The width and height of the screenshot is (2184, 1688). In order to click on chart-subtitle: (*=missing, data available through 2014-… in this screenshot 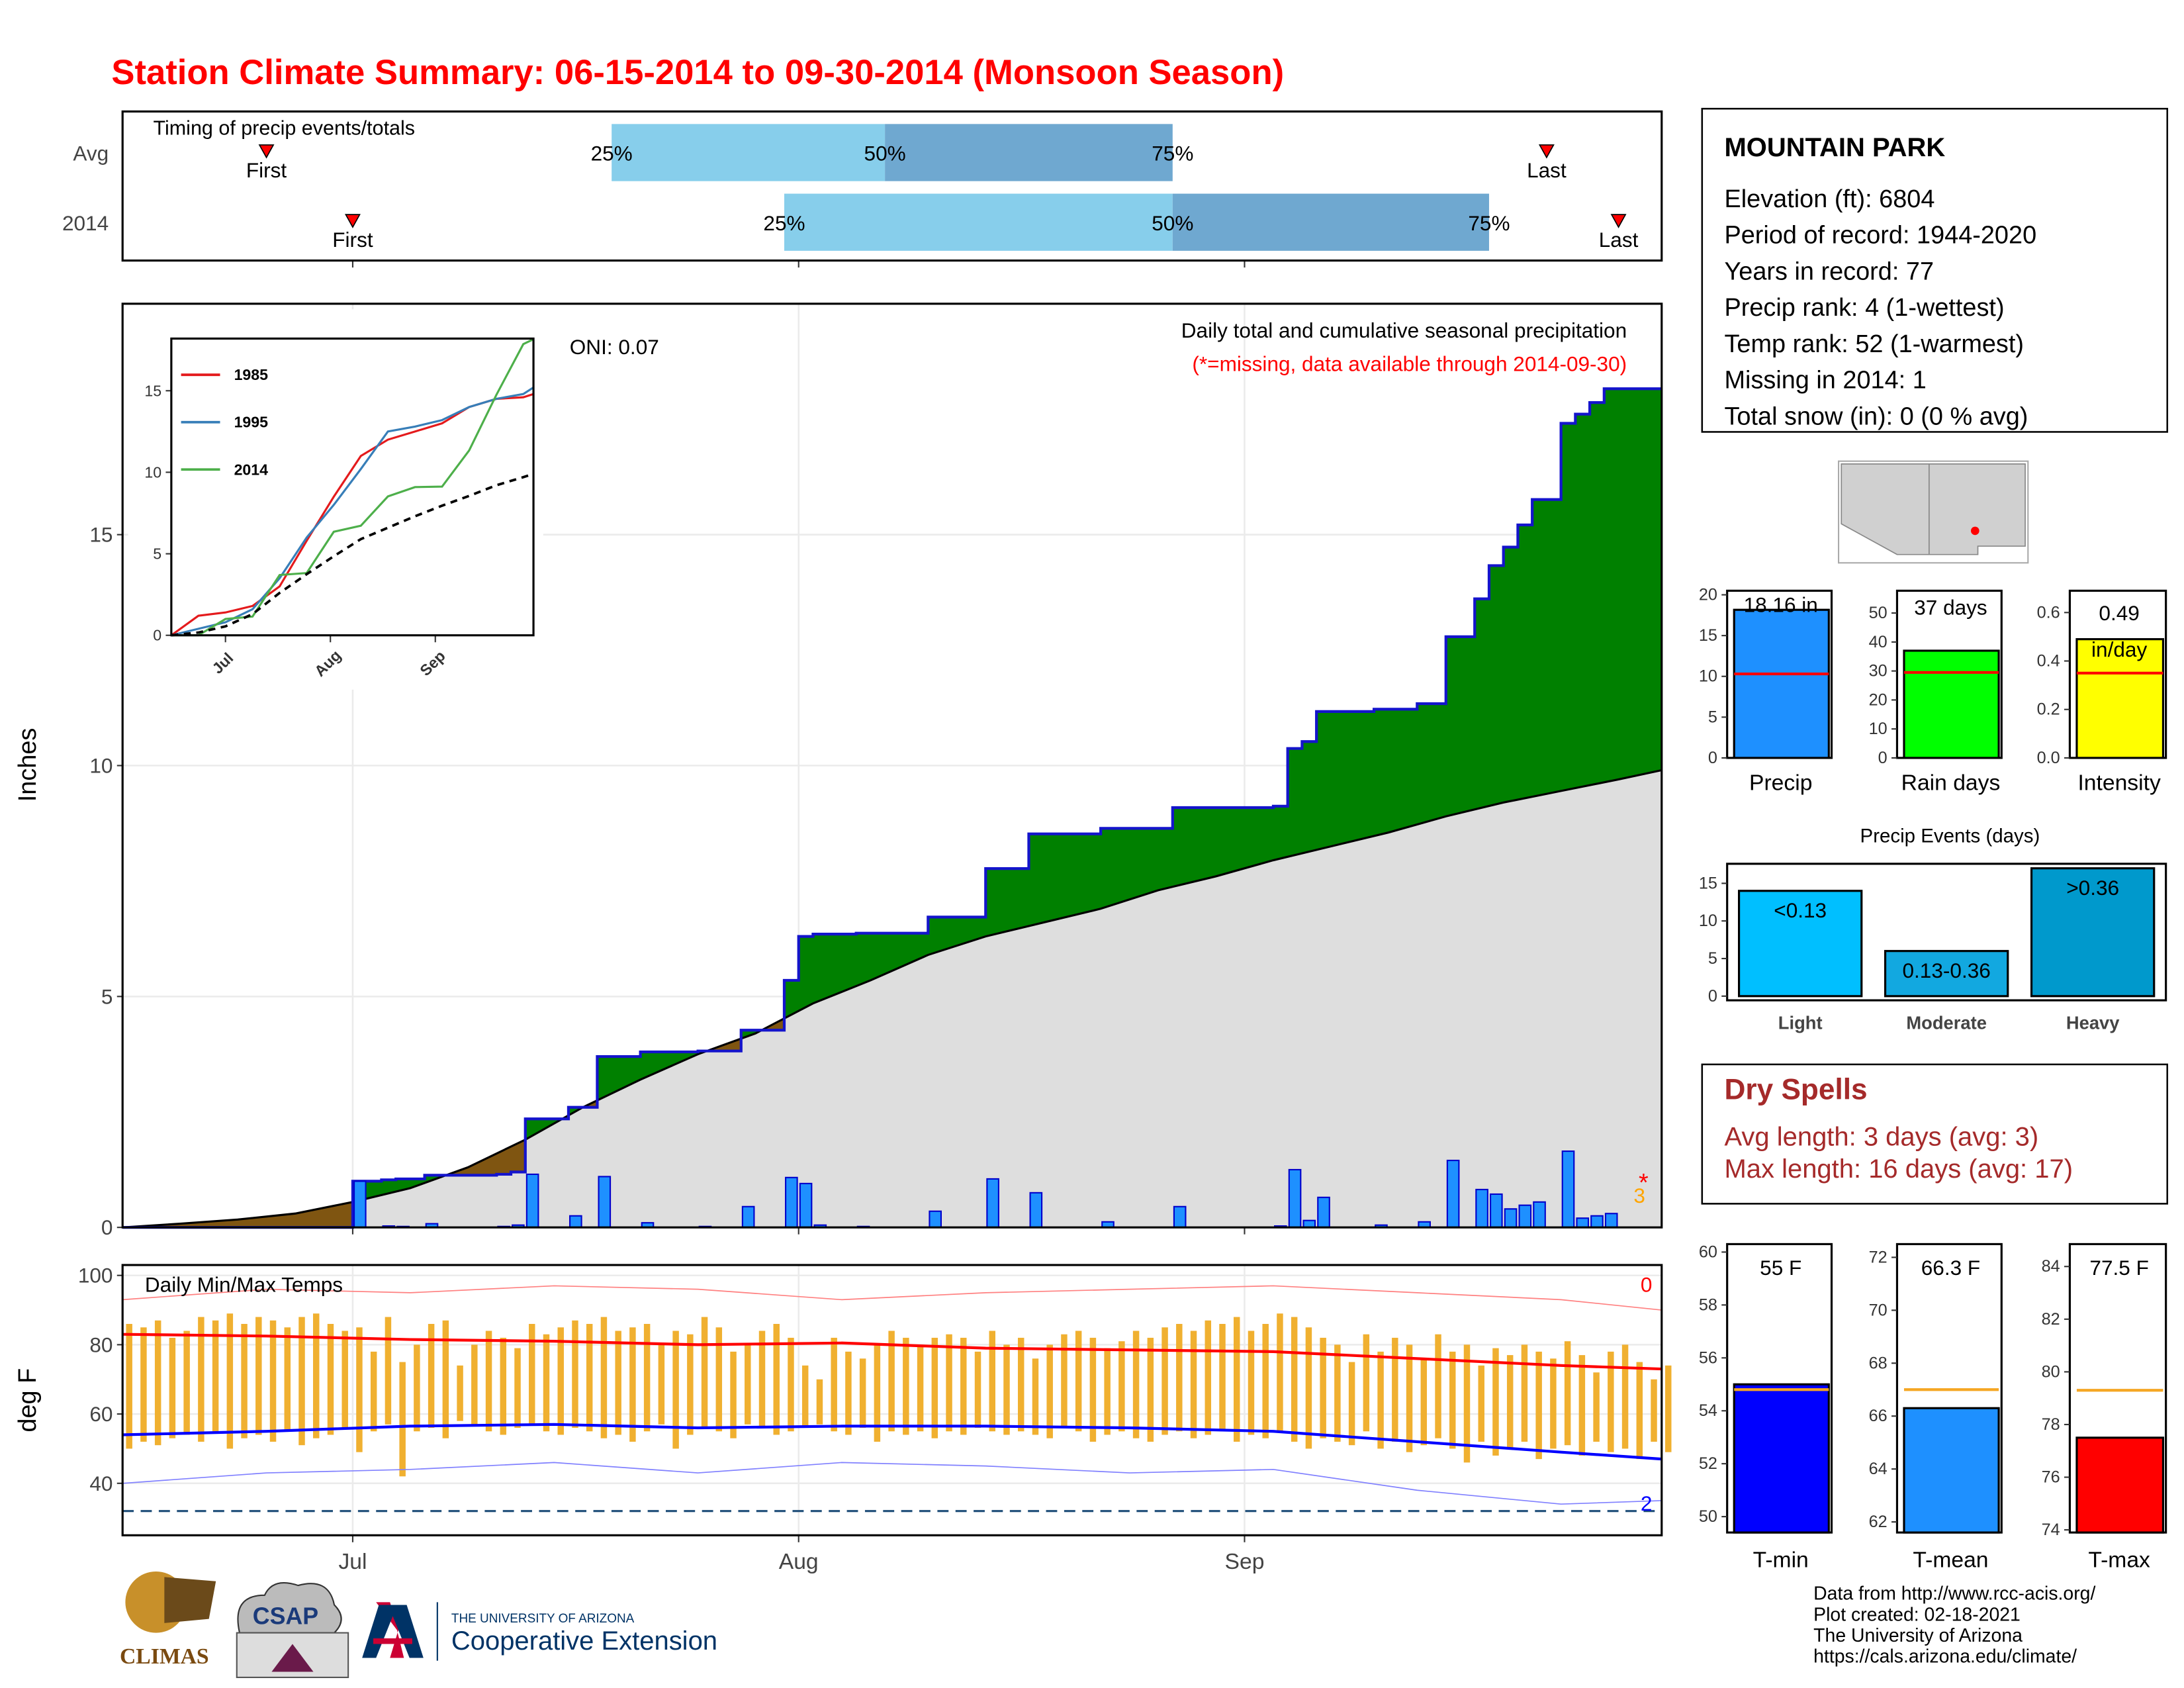, I will do `click(1410, 363)`.